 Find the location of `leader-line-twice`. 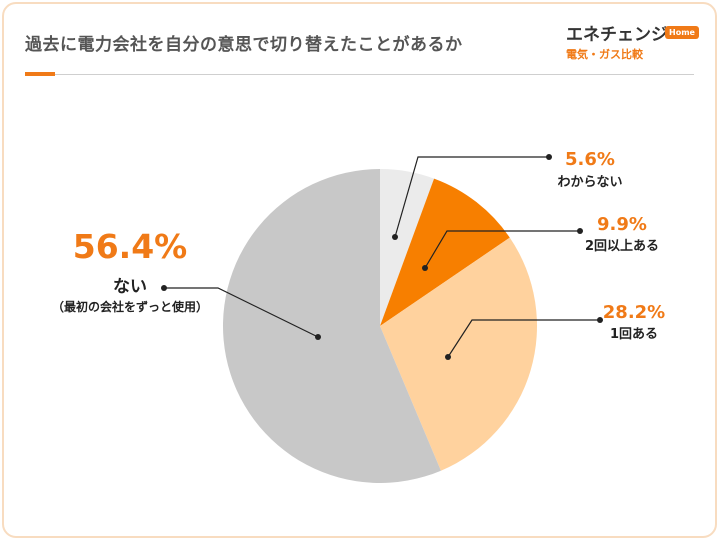

leader-line-twice is located at coordinates (502, 249).